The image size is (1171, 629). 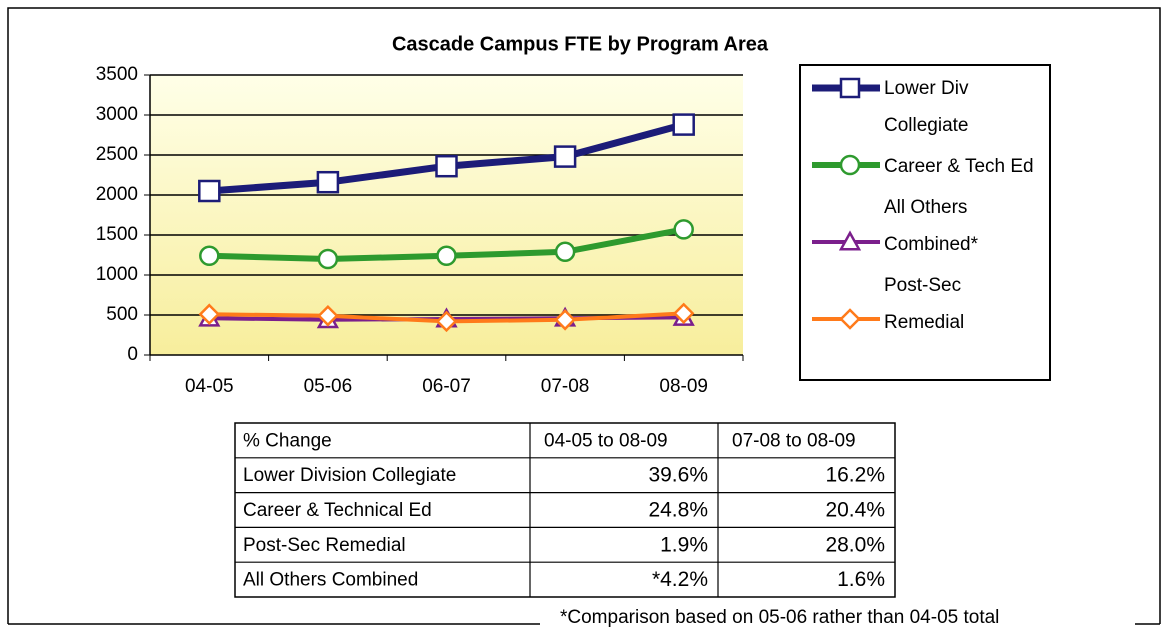 I want to click on y-tick-label: 3500, so click(x=117, y=74).